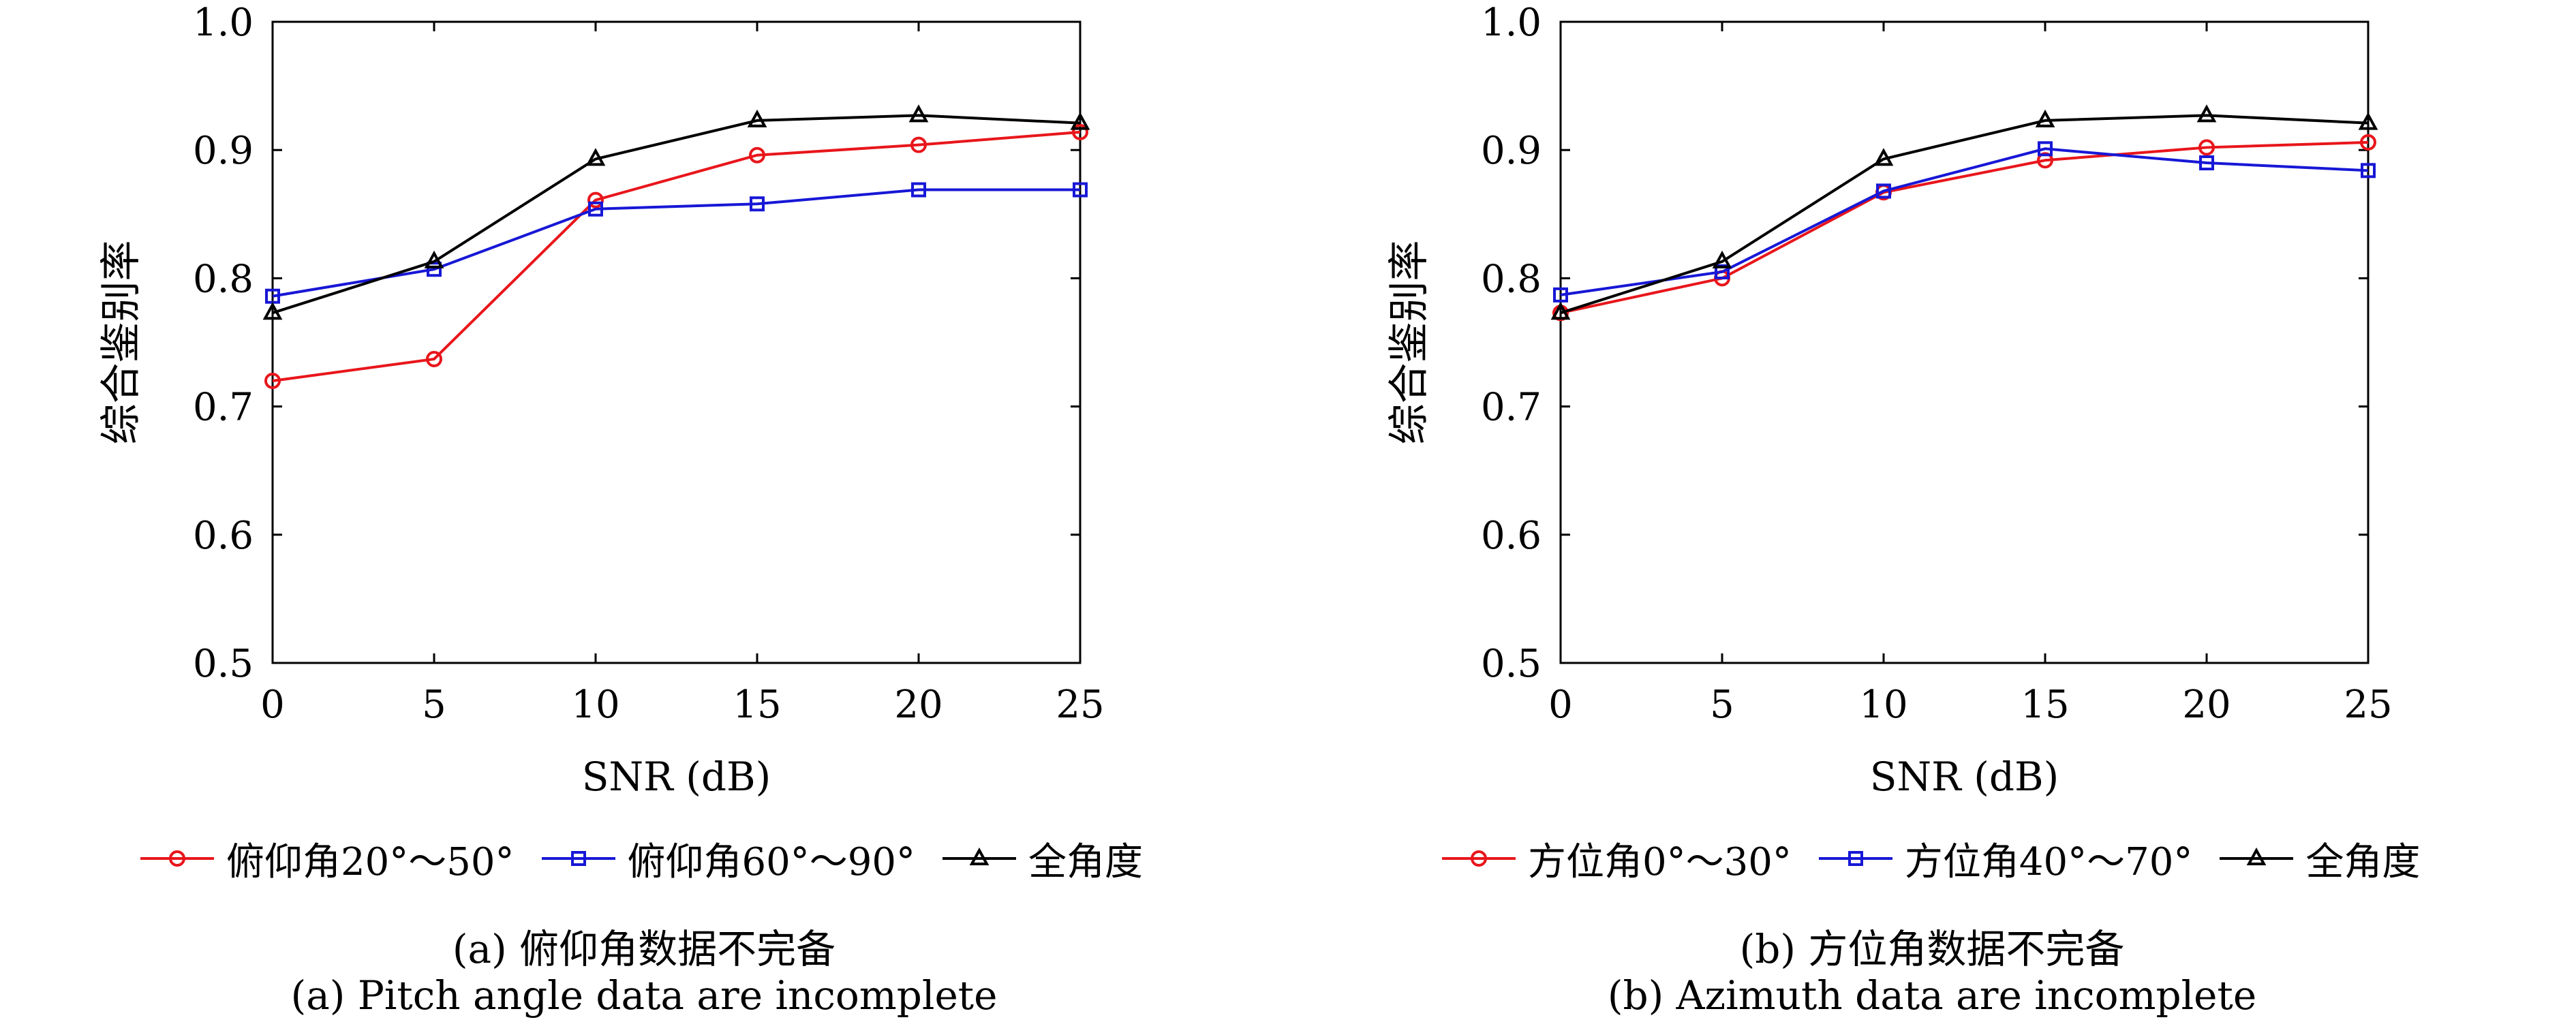 The height and width of the screenshot is (1022, 2576). Describe the element at coordinates (772, 862) in the screenshot. I see `legend-label: 俯仰角60°～90°` at that location.